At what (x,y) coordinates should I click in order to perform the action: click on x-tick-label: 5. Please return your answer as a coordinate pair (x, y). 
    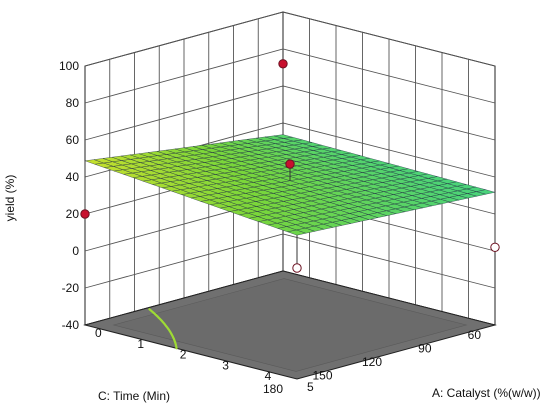
    Looking at the image, I should click on (310, 387).